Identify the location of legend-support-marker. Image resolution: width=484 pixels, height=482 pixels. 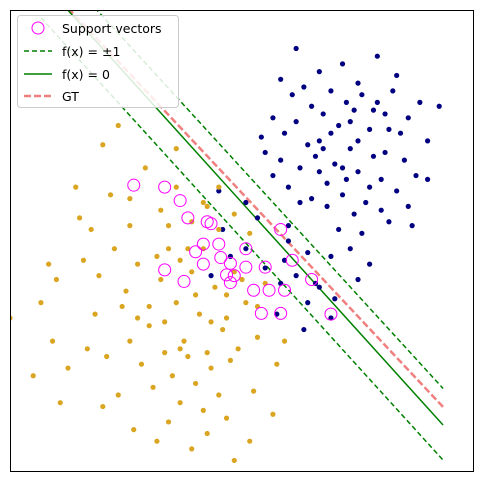
(38, 28).